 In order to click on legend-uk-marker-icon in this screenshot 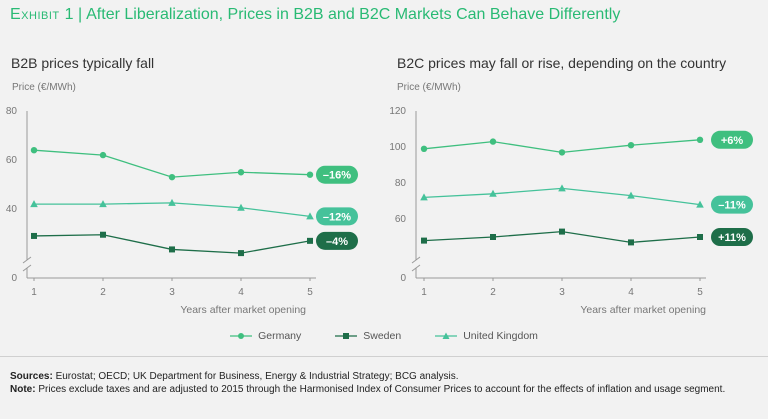, I will do `click(446, 335)`.